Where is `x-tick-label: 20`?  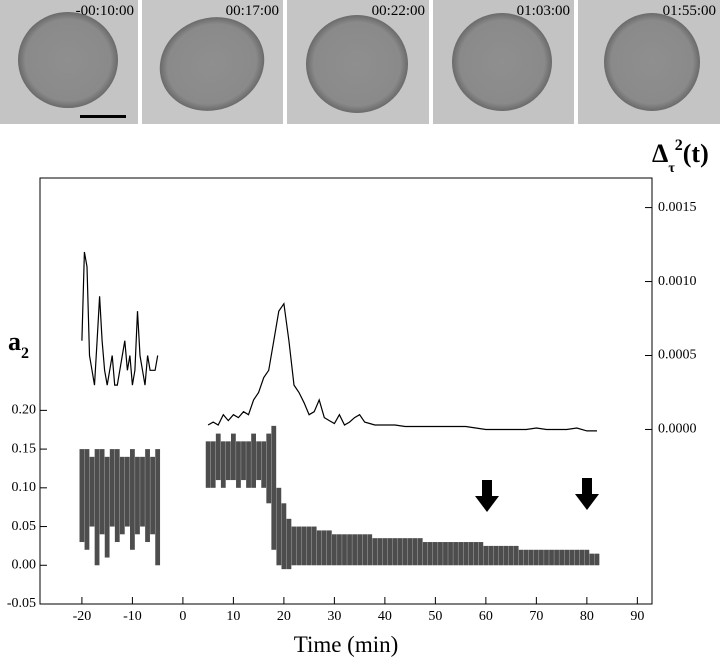
x-tick-label: 20 is located at coordinates (284, 616).